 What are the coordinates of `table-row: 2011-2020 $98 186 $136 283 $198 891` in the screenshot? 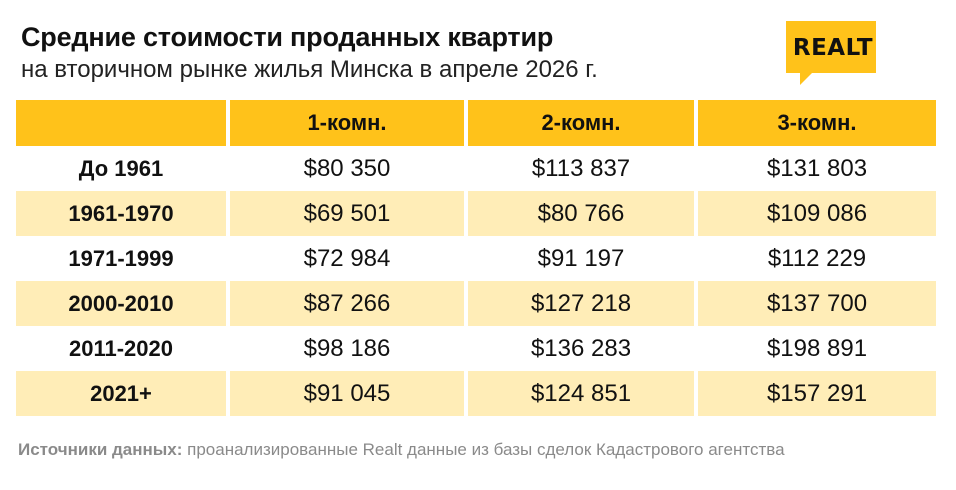 It's located at (476, 348).